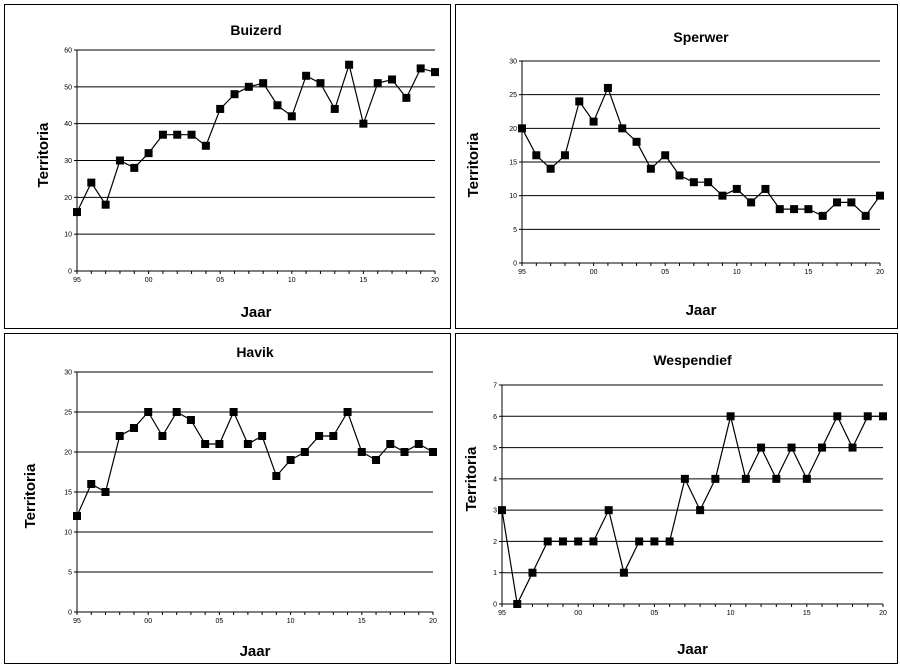 The image size is (900, 667). What do you see at coordinates (256, 312) in the screenshot?
I see `x-axis-title: Jaar` at bounding box center [256, 312].